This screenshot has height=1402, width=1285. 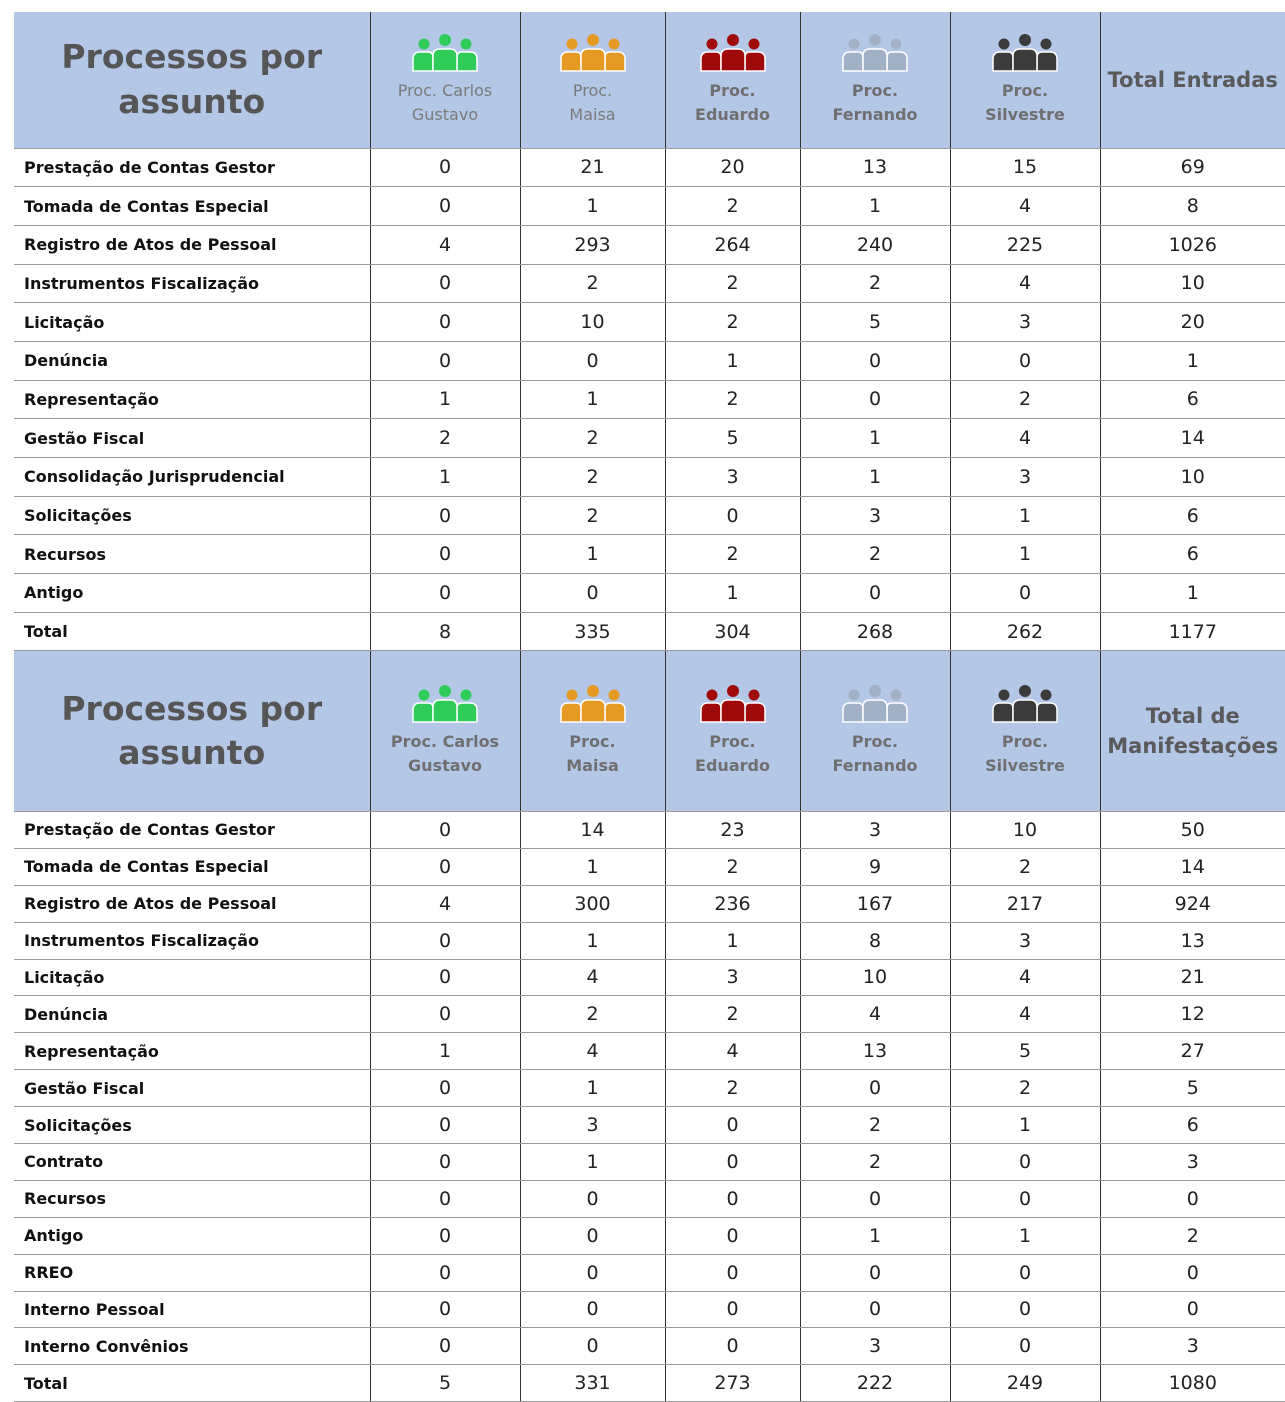 I want to click on data-row: Antigo 0 0 0 1 1 2, so click(x=649, y=1236).